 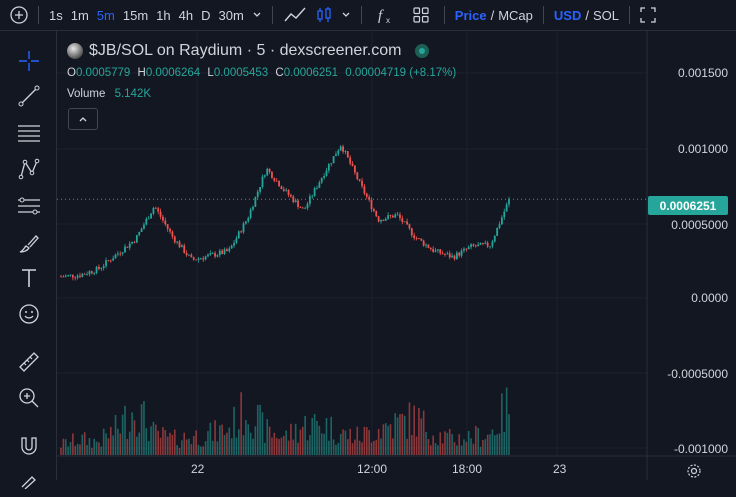 What do you see at coordinates (29, 362) in the screenshot?
I see `ruler-icon` at bounding box center [29, 362].